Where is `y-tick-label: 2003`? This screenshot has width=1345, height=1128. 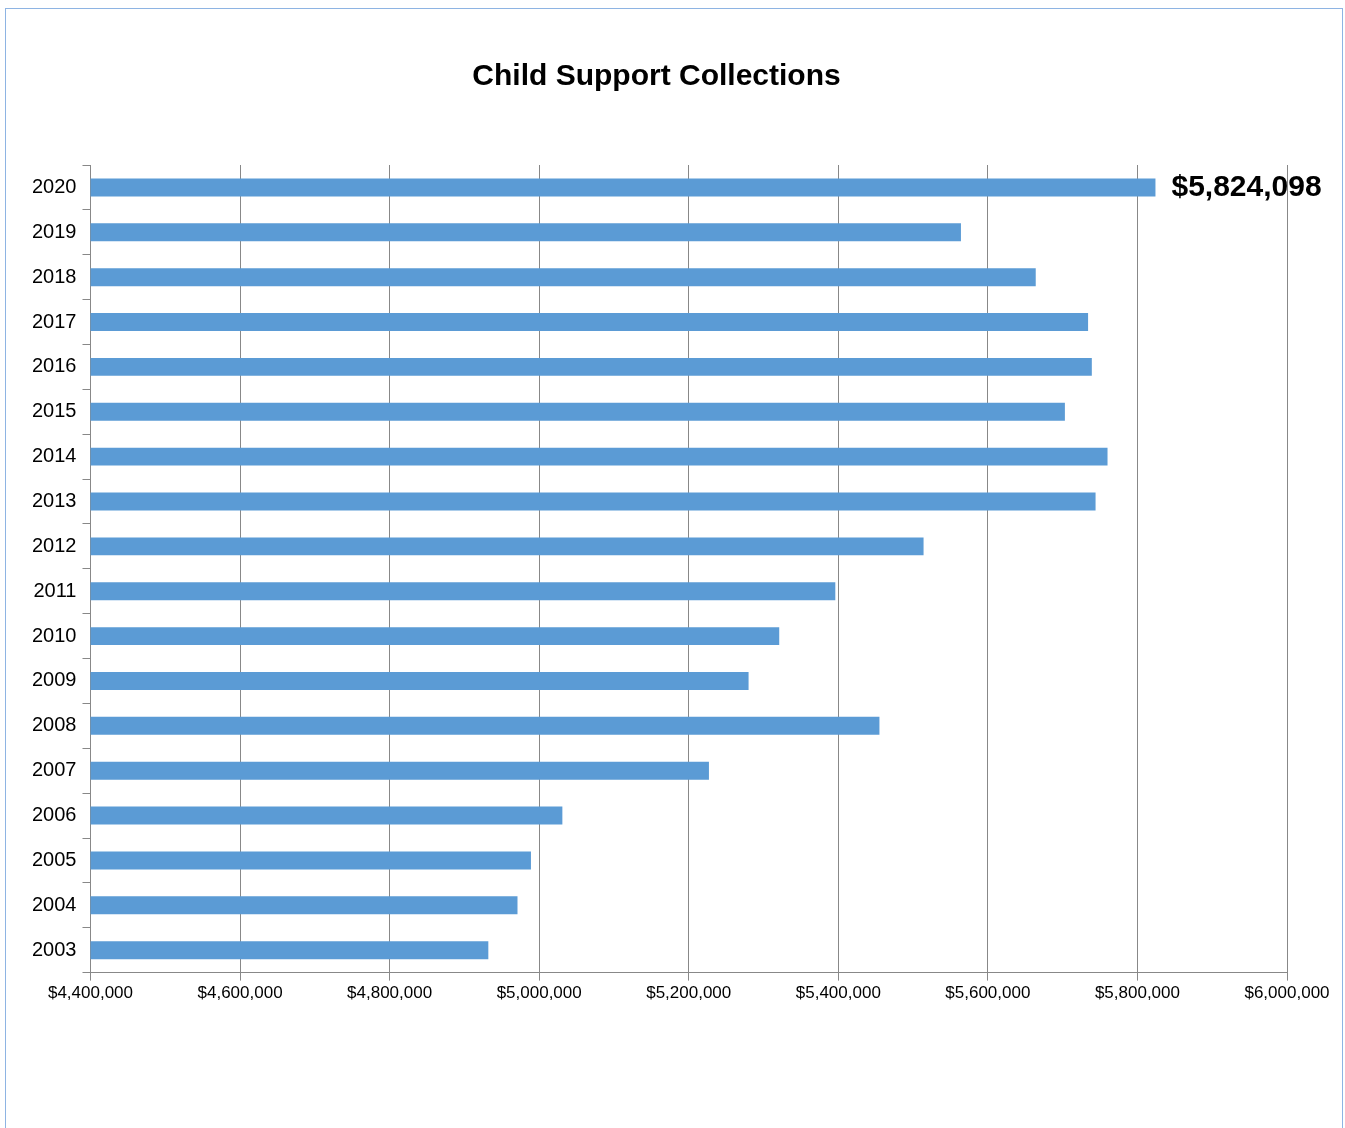 y-tick-label: 2003 is located at coordinates (54, 948).